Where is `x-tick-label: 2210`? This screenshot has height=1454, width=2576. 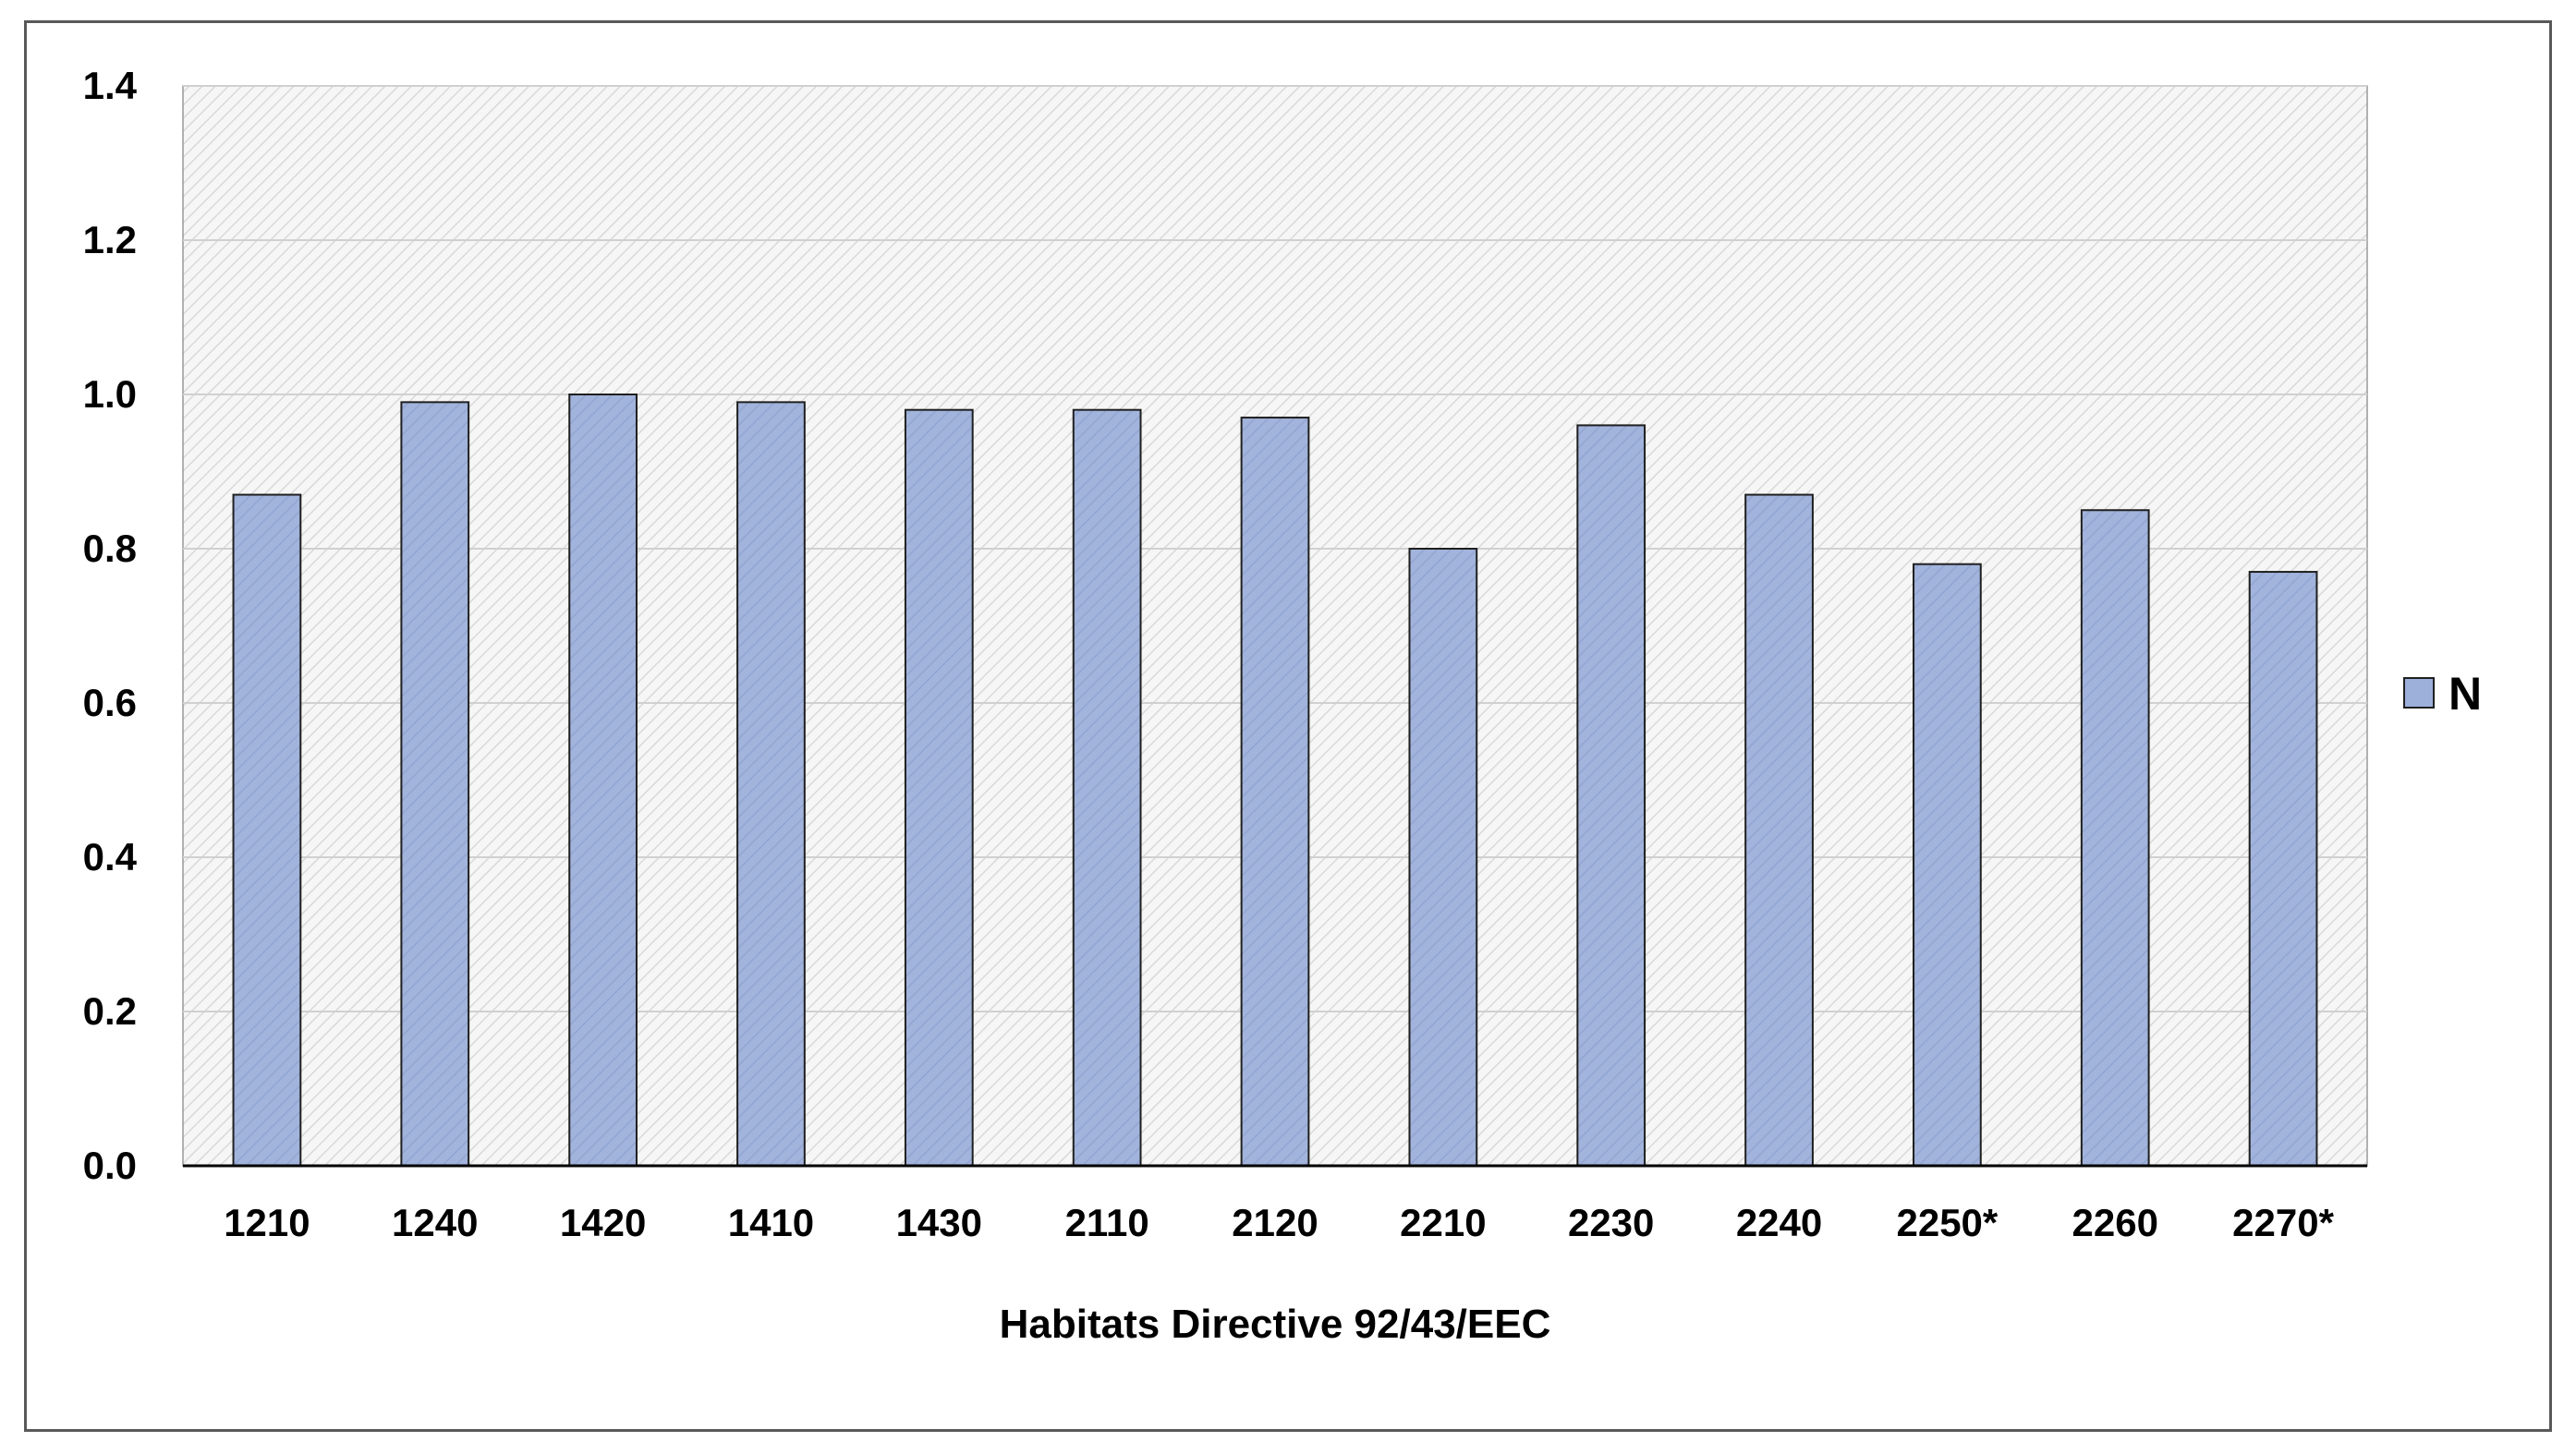
x-tick-label: 2210 is located at coordinates (1443, 1222).